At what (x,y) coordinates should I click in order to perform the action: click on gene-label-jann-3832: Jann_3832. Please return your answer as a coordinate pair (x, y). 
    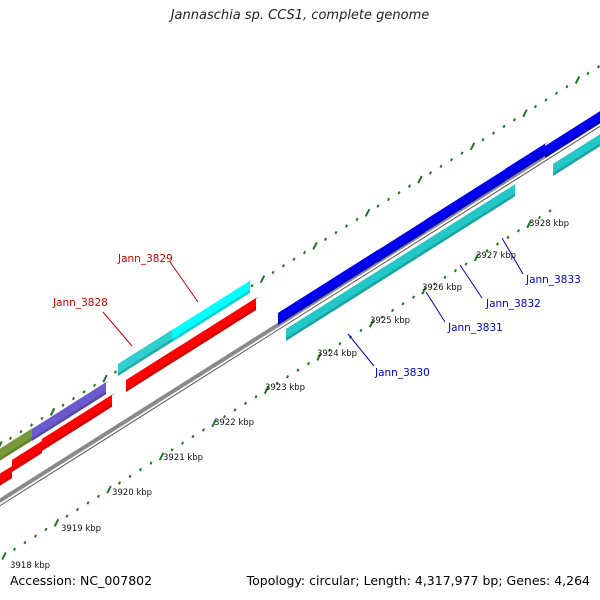
    Looking at the image, I should click on (513, 304).